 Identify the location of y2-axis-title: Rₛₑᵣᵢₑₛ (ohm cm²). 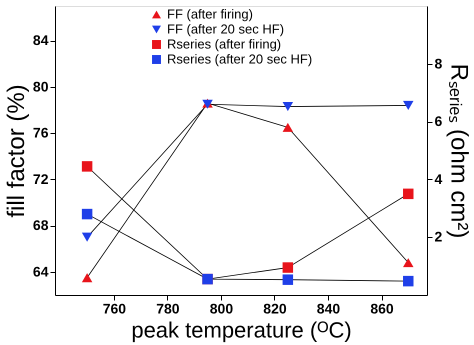
(458, 151).